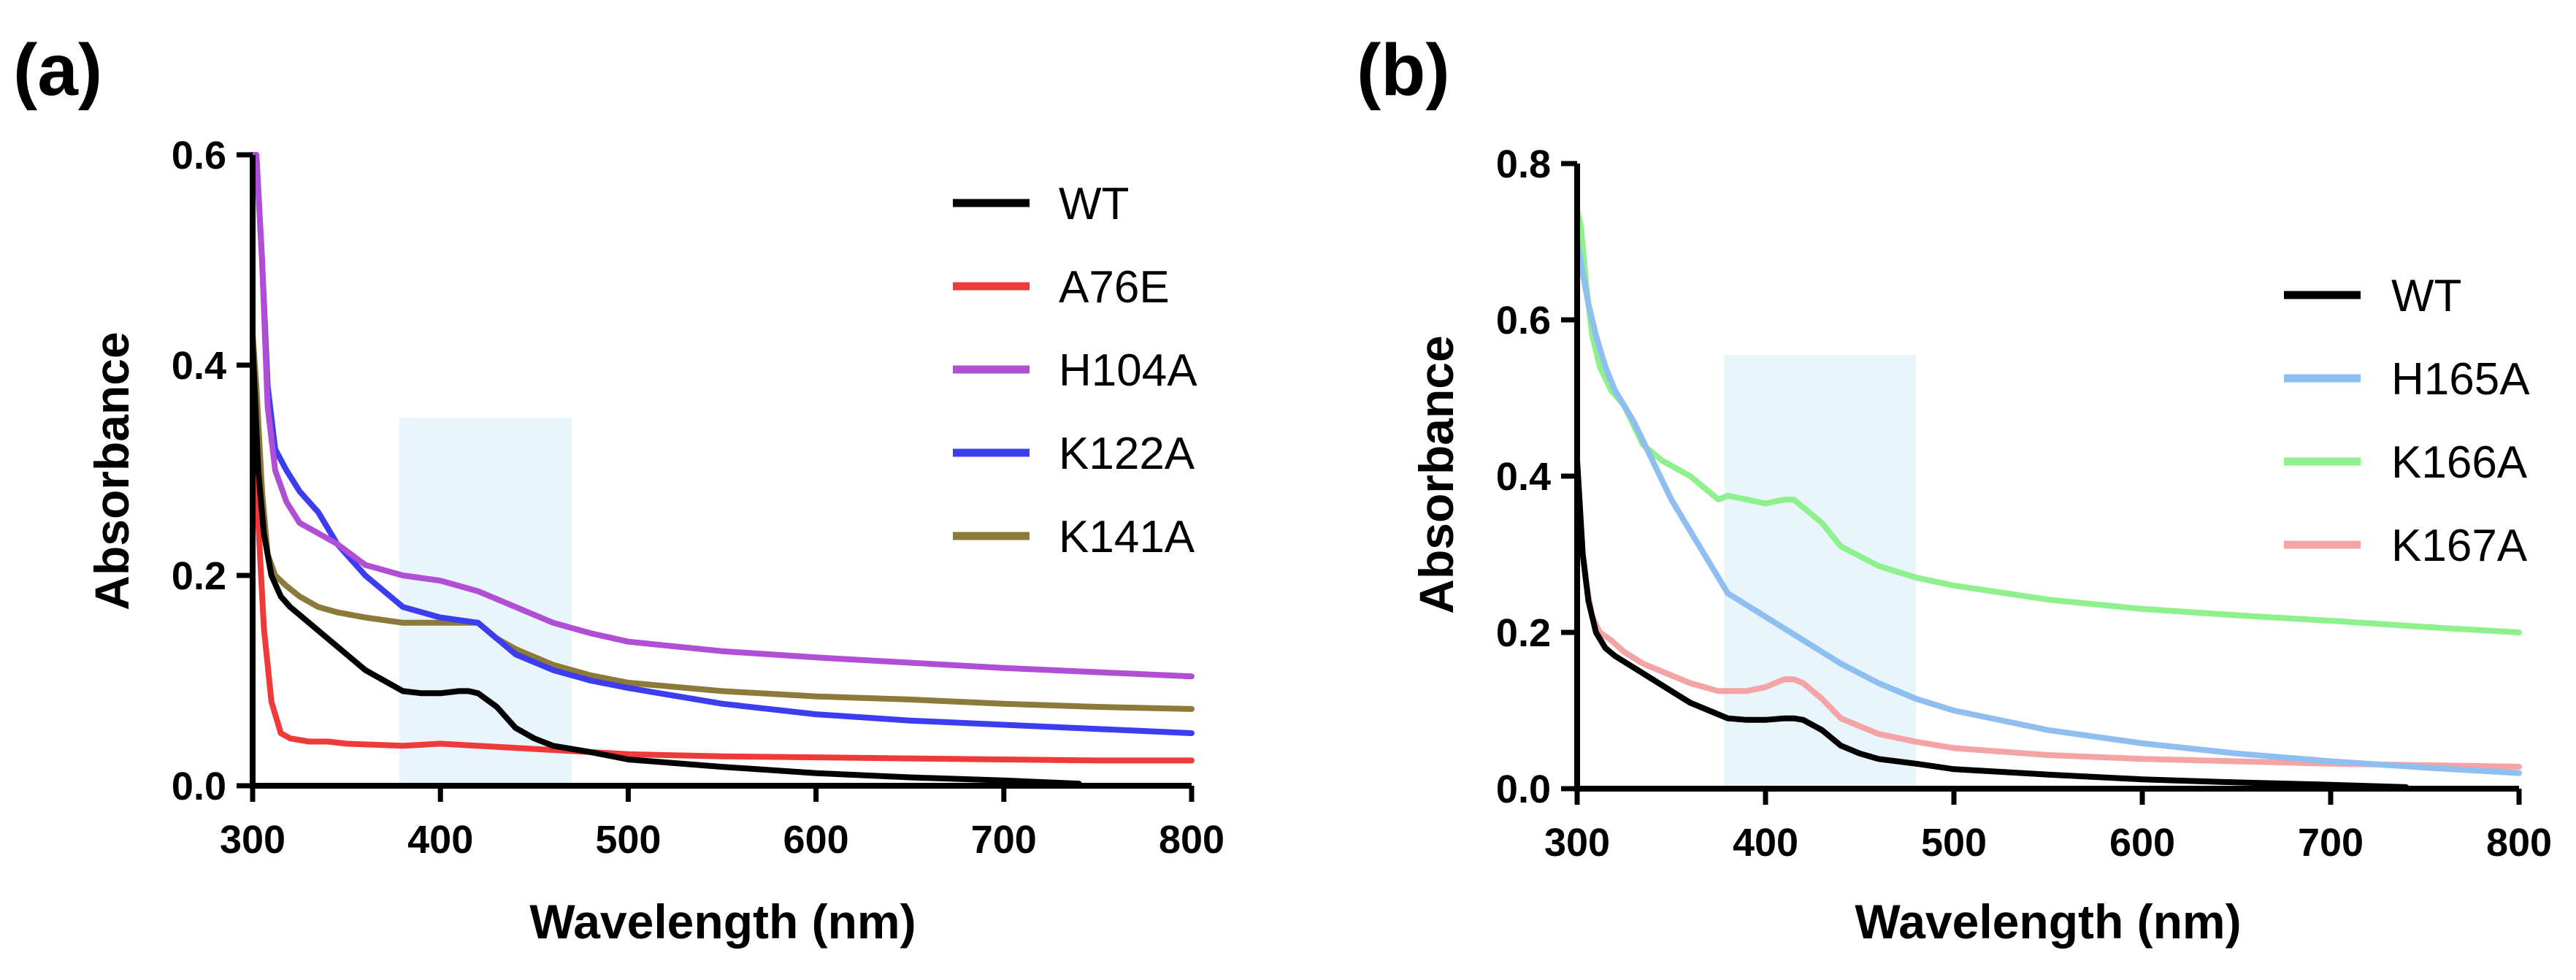  I want to click on panel-b-x-tick-label: 500, so click(1954, 843).